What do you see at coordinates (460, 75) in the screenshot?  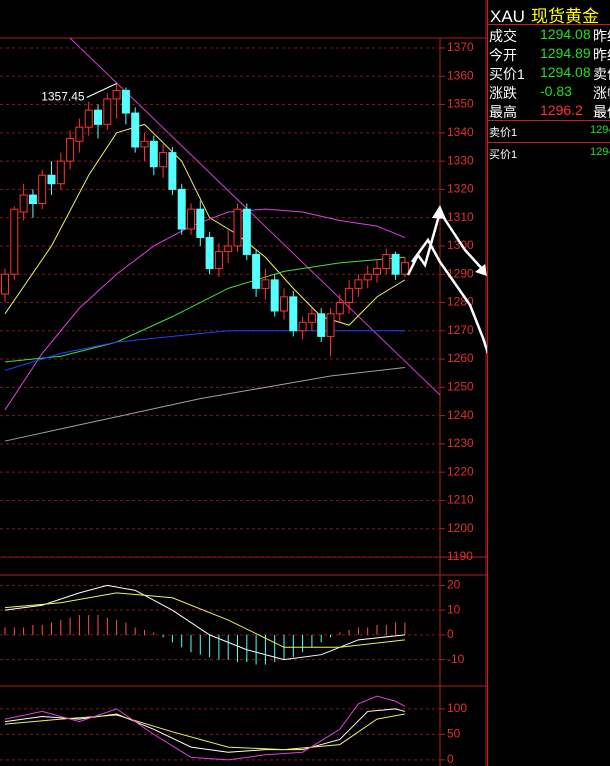 I see `y-tick-label: 1360` at bounding box center [460, 75].